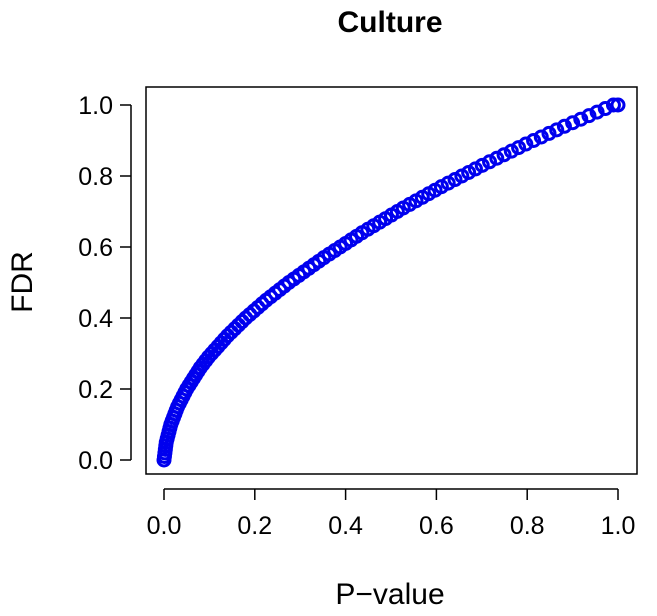  What do you see at coordinates (390, 22) in the screenshot?
I see `chart-title: Culture` at bounding box center [390, 22].